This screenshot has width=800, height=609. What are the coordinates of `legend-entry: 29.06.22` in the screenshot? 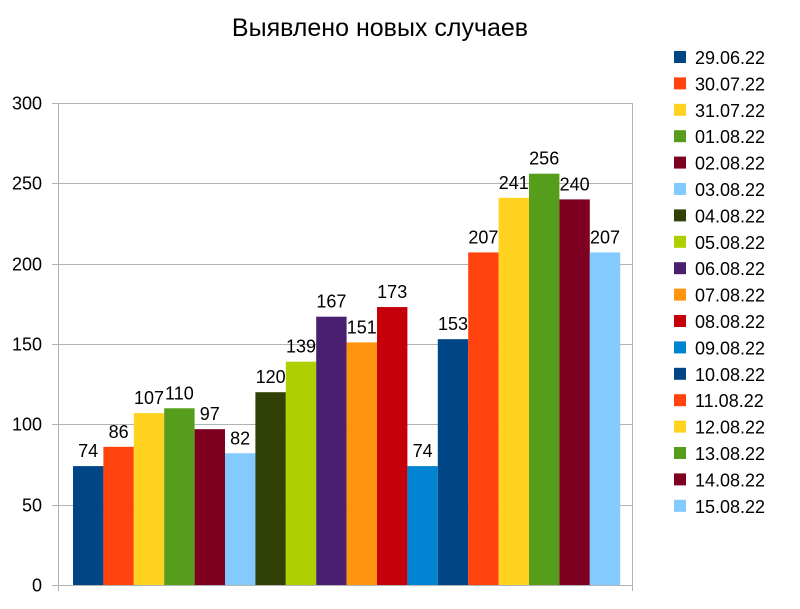 It's located at (730, 58).